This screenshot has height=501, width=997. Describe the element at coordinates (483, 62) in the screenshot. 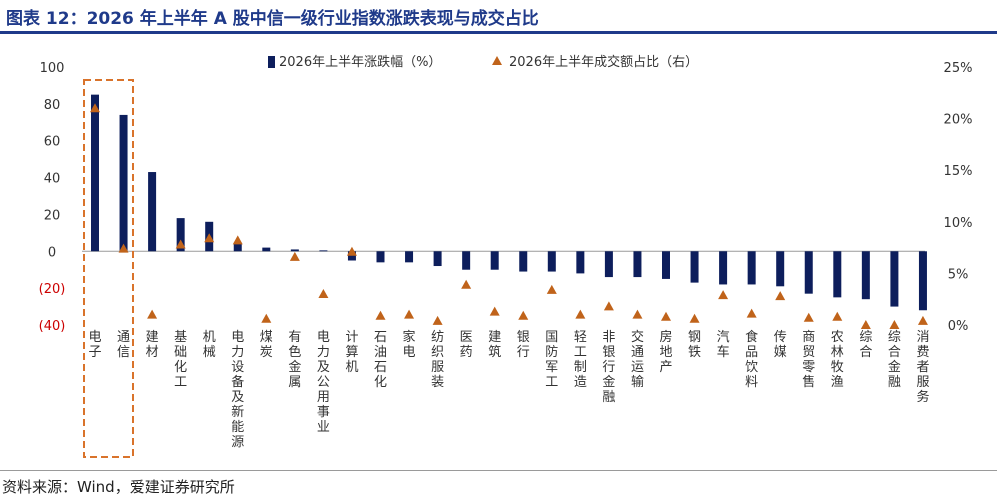

I see `chart-legend: 2026年上半年涨跌幅（%） 2026年上半年成交额占比（右）` at that location.